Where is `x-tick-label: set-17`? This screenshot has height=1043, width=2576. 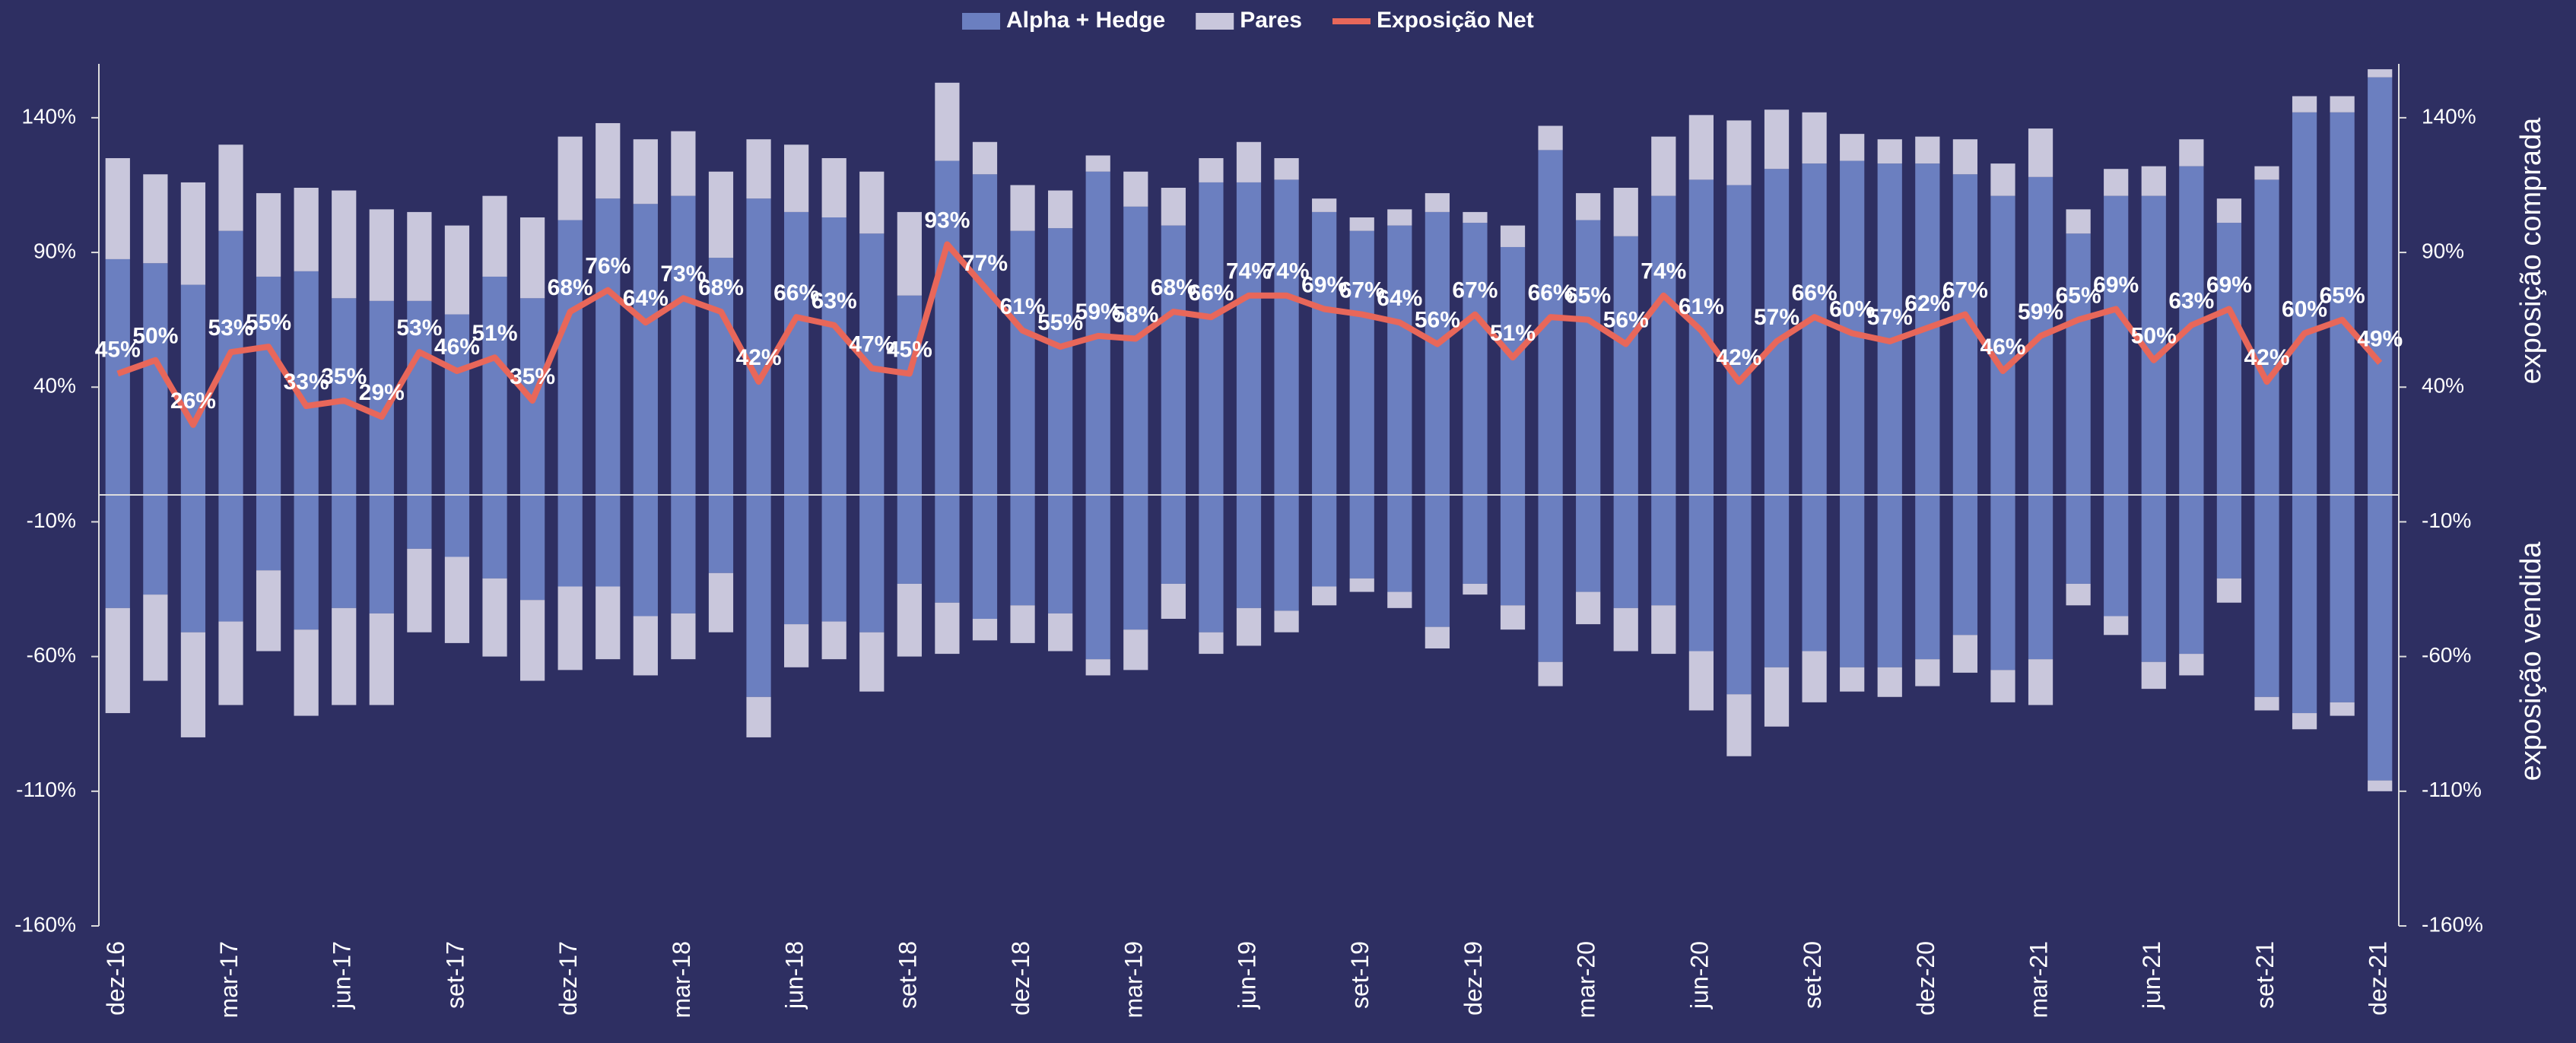
x-tick-label: set-17 is located at coordinates (455, 975).